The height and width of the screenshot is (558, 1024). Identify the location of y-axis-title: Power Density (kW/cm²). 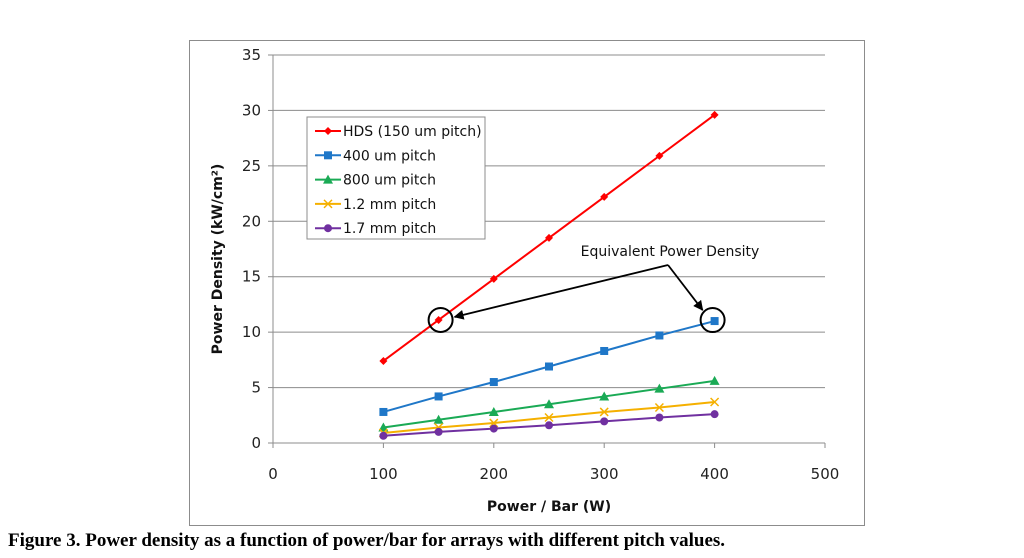
(218, 259).